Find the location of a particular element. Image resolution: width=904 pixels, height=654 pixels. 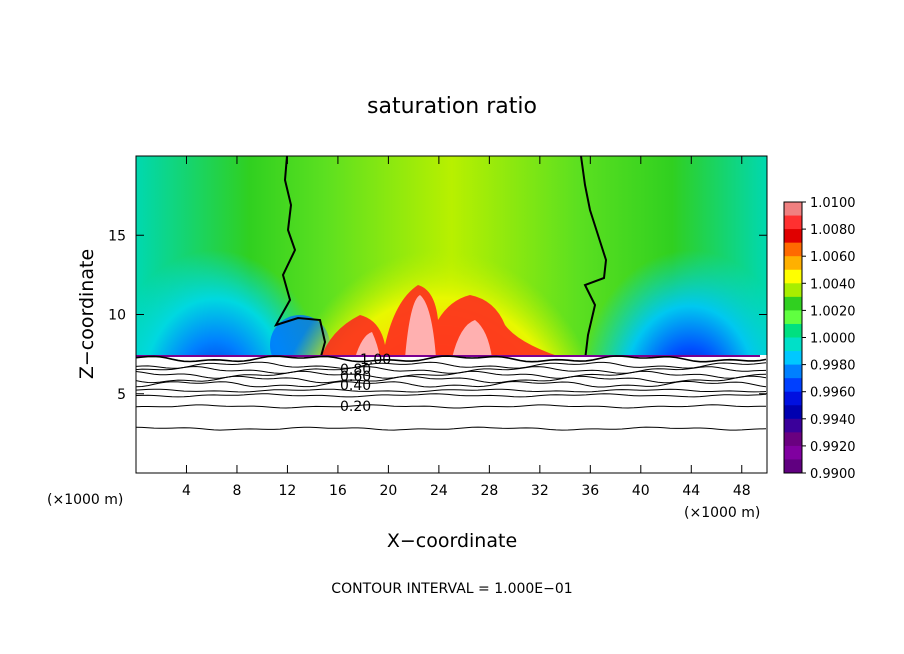

x-tick-label: 48 is located at coordinates (742, 491).